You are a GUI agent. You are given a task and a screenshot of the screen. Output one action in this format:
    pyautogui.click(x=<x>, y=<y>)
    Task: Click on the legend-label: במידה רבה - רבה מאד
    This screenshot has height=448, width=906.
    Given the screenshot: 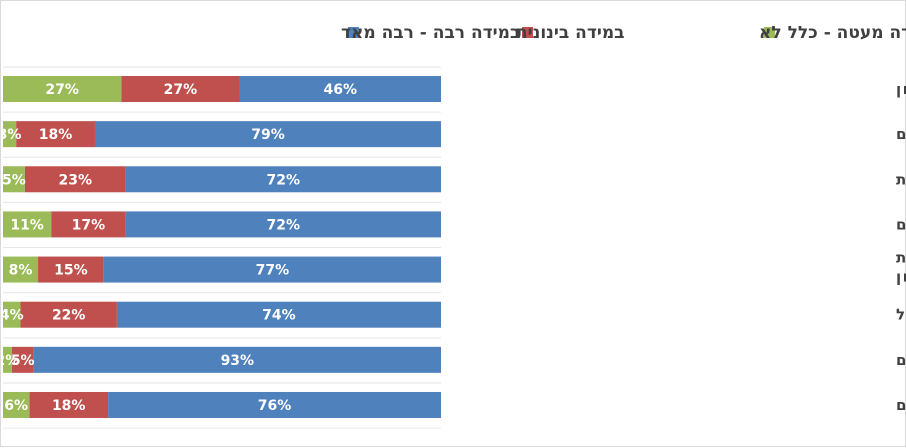 What is the action you would take?
    pyautogui.click(x=430, y=33)
    